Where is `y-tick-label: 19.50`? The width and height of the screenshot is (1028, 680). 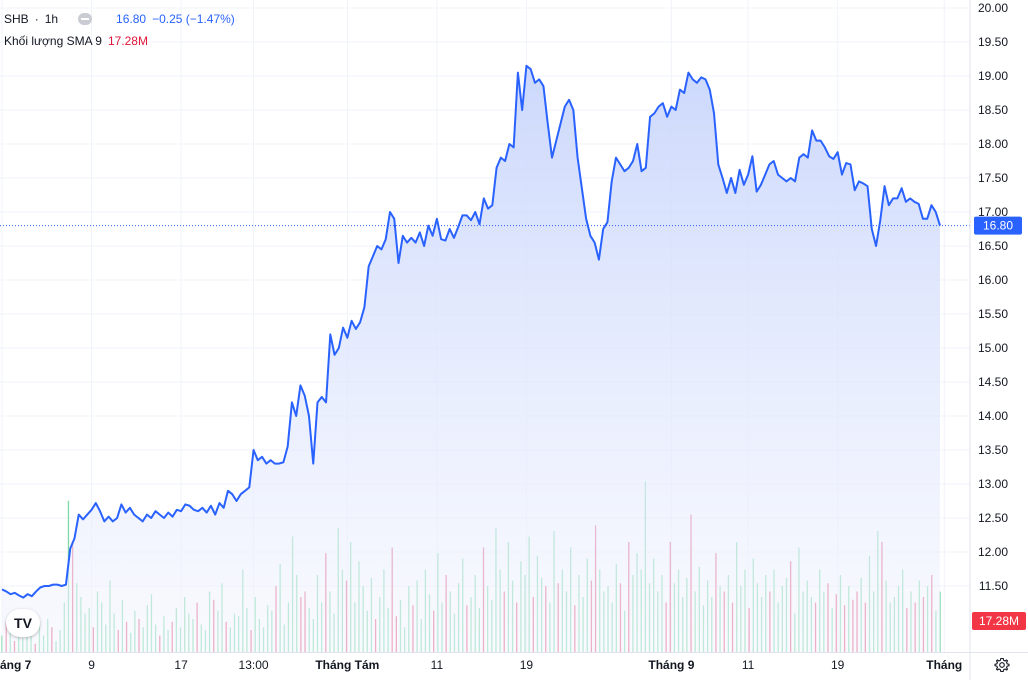 y-tick-label: 19.50 is located at coordinates (993, 42).